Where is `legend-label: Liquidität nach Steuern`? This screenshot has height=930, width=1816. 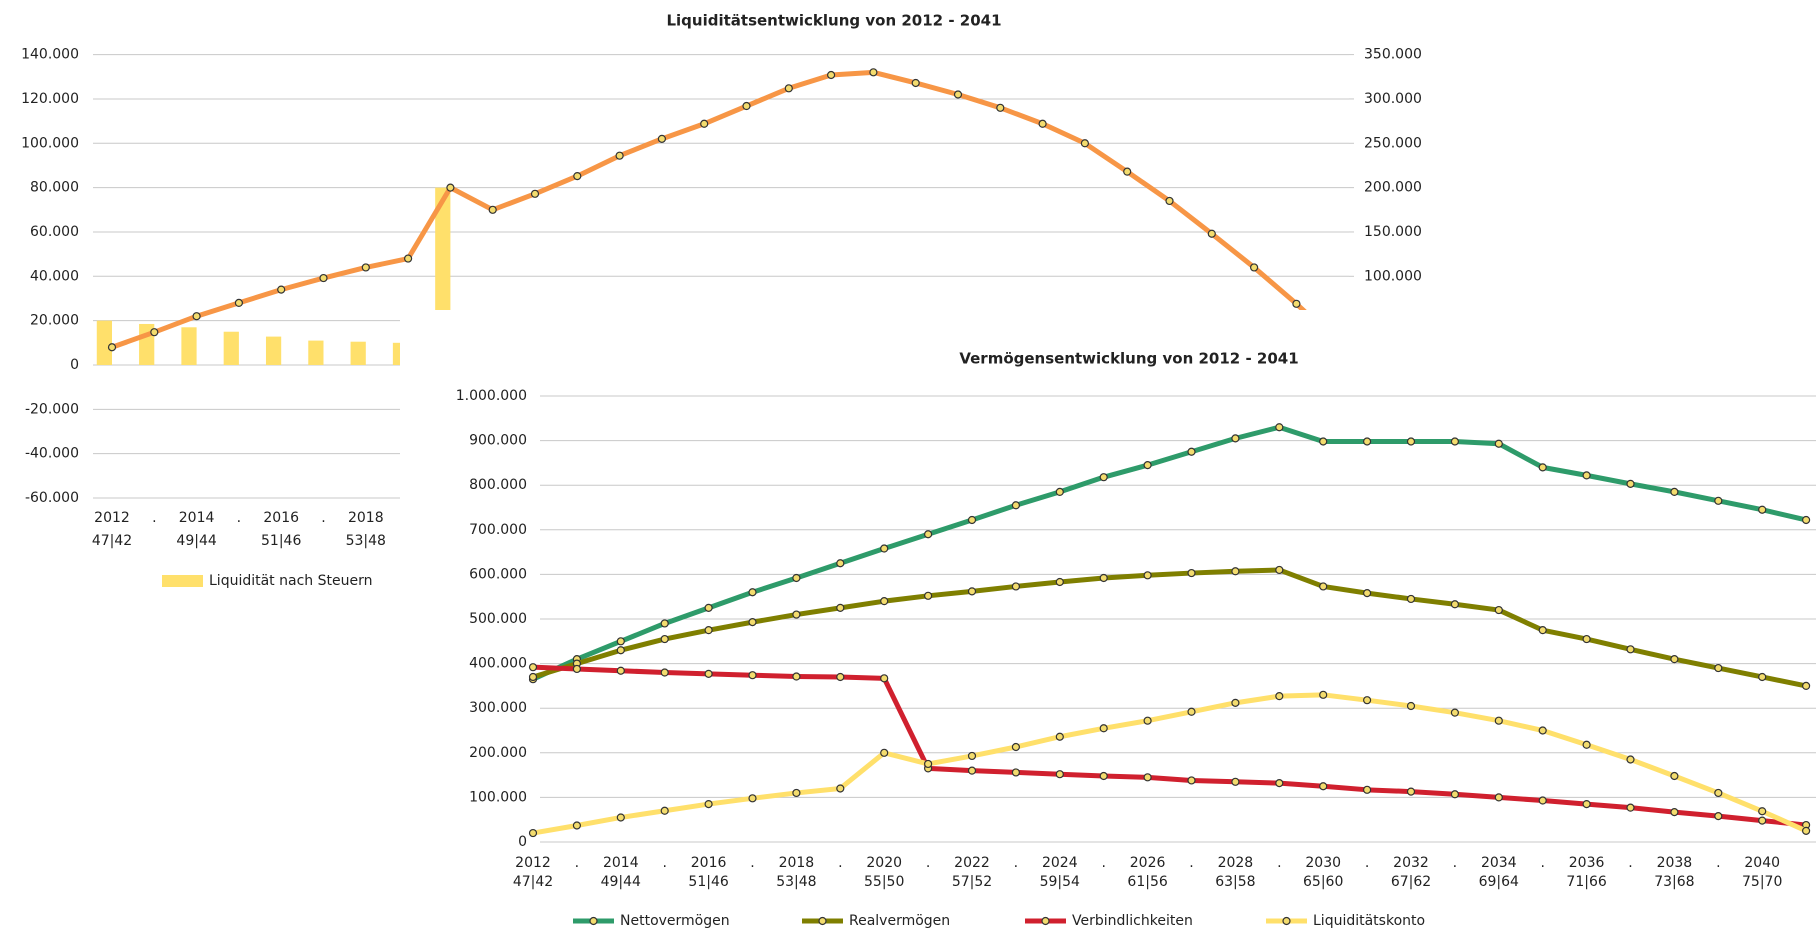
legend-label: Liquidität nach Steuern is located at coordinates (290, 581).